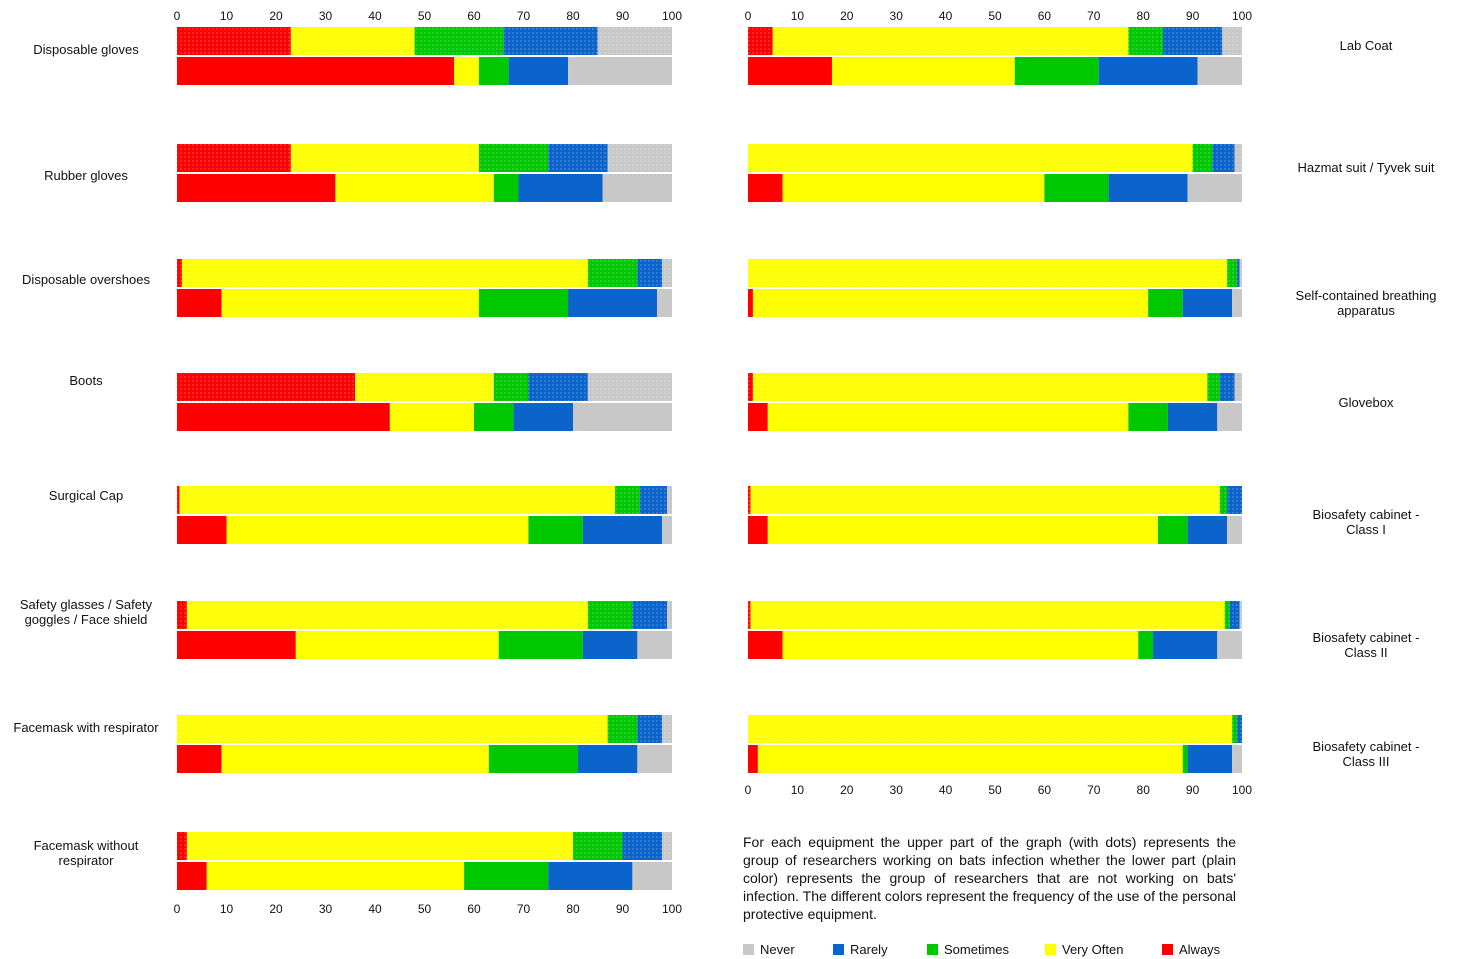 This screenshot has width=1461, height=959. I want to click on equipment-label: Disposable overshoes, so click(86, 279).